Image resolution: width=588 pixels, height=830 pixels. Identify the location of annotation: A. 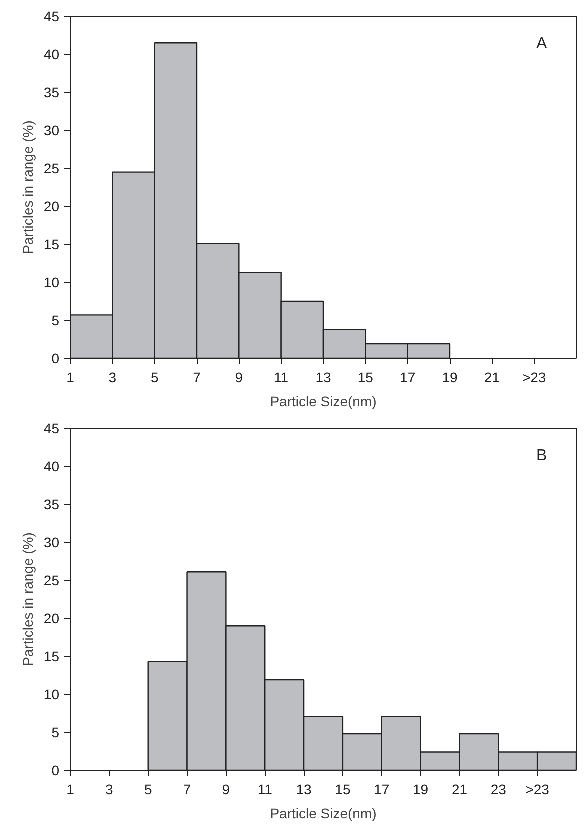
(542, 44).